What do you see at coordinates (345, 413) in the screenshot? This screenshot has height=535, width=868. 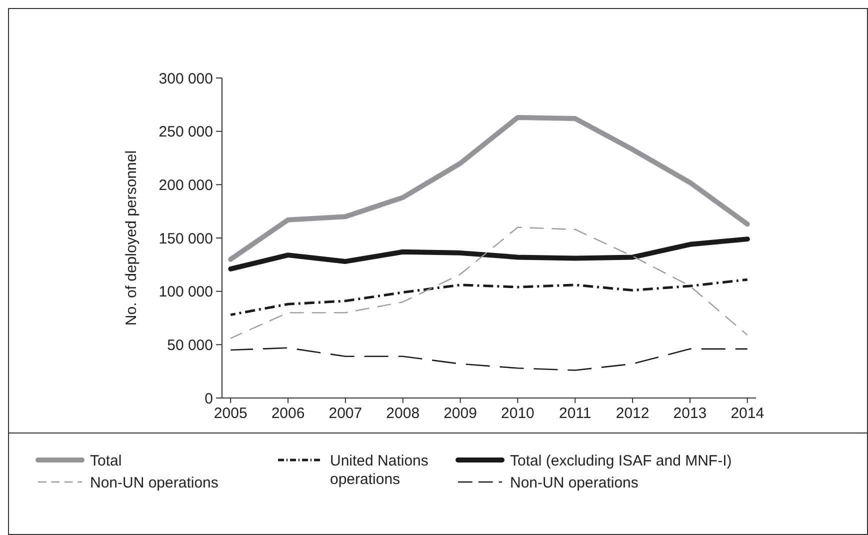 I see `x-tick-label: 2007` at bounding box center [345, 413].